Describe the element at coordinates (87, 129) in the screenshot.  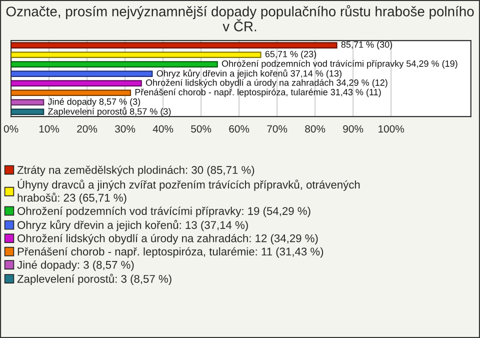
I see `x-tick-label: 20%` at that location.